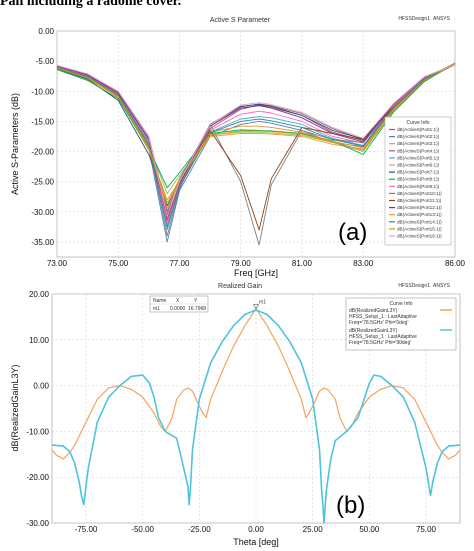  I want to click on chart-a-x-ticks: 73.00 75.00 77.00 79.00 81.00 83.00 86.00, so click(256, 263).